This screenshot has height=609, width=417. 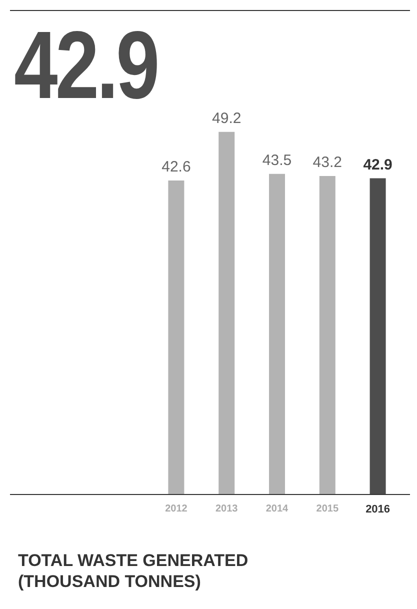 I want to click on x-tick-label: 2013, so click(x=226, y=509).